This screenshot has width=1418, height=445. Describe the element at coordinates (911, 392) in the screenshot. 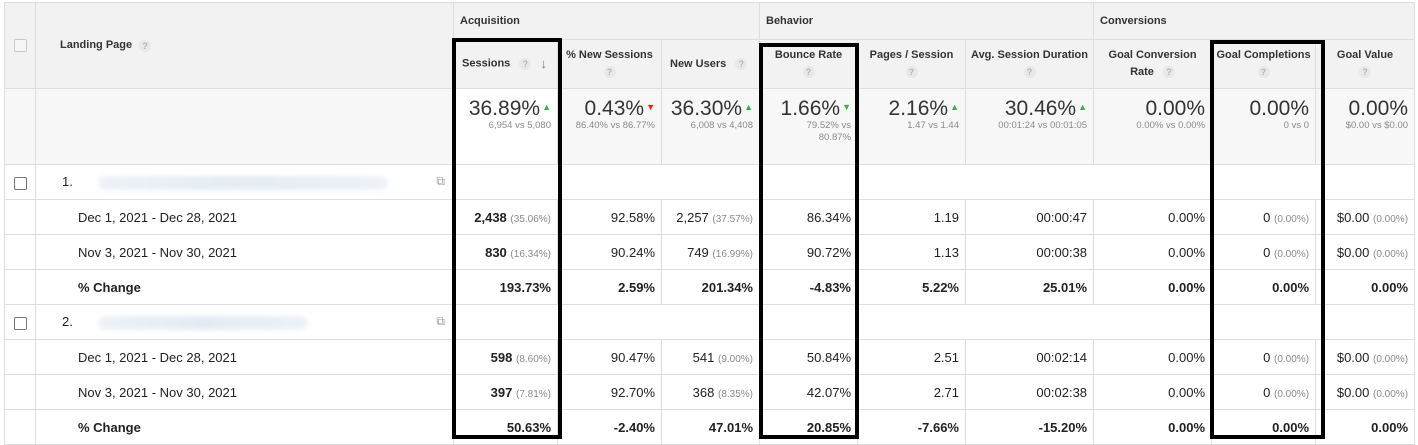

I see `pages-session-cell: 2.71` at that location.